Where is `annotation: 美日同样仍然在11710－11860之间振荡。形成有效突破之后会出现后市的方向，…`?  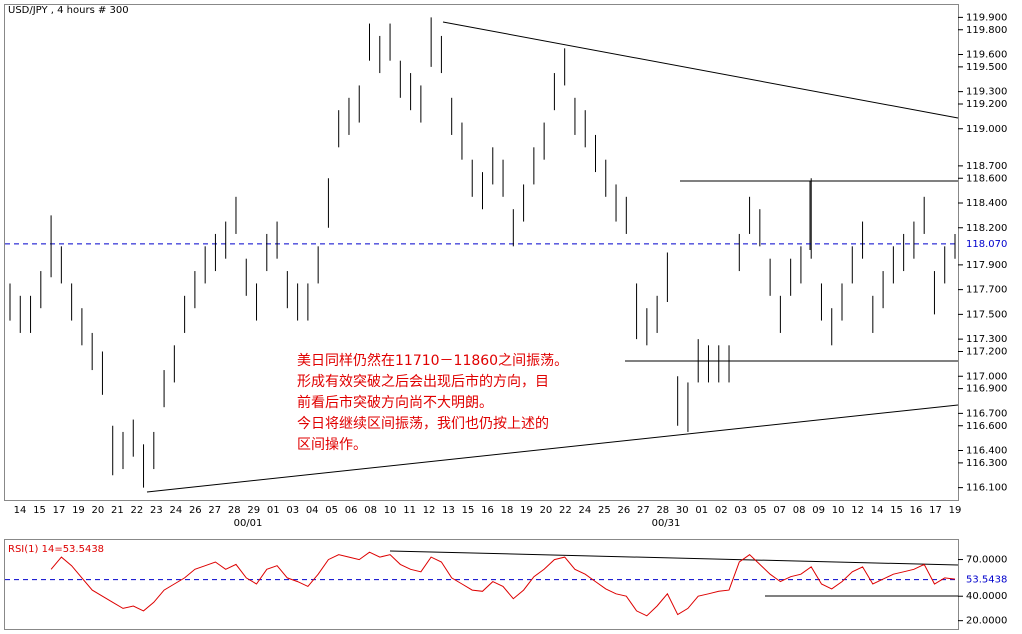
annotation: 美日同样仍然在11710－11860之间振荡。形成有效突破之后会出现后市的方向，… is located at coordinates (432, 402).